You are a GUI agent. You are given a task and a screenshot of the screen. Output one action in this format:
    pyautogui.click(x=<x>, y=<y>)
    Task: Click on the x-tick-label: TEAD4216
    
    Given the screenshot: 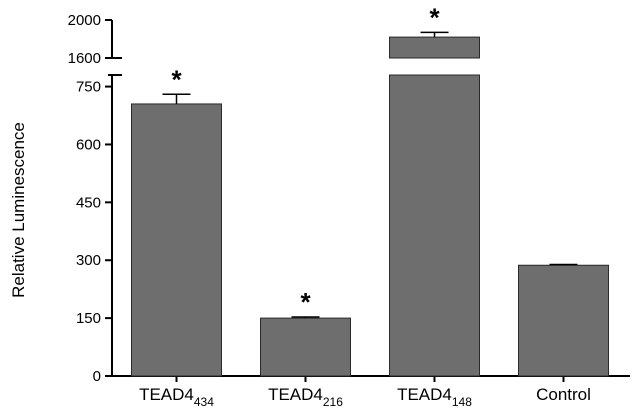 What is the action you would take?
    pyautogui.click(x=305, y=397)
    